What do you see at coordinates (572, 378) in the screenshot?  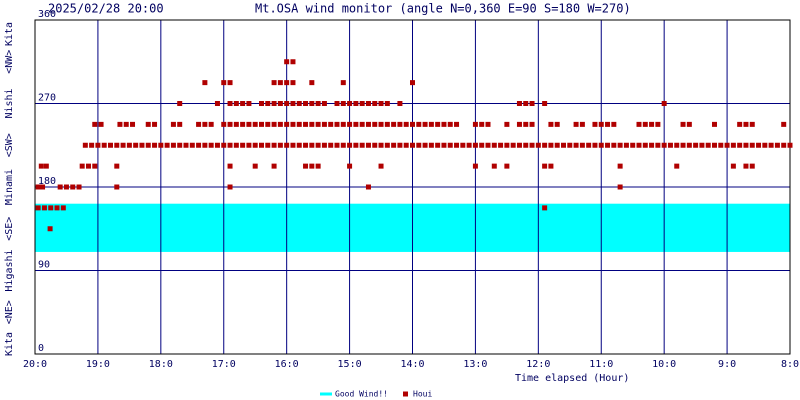 I see `x-axis-label: Time elapsed (Hour)` at bounding box center [572, 378].